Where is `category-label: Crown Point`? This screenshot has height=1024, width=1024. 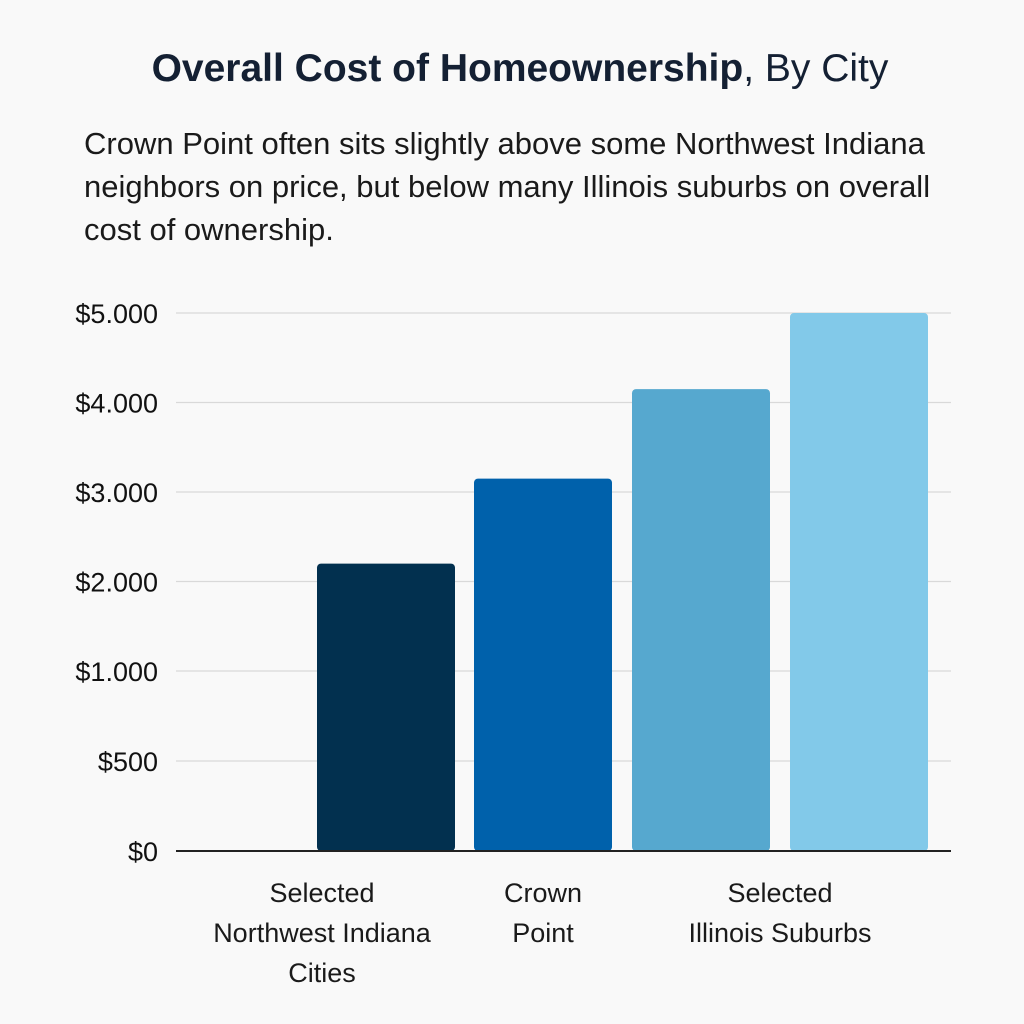 category-label: Crown Point is located at coordinates (543, 913).